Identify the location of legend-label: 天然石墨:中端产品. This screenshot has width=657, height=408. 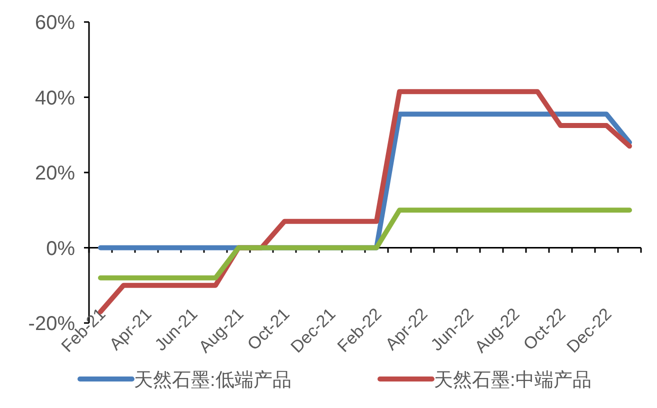
(513, 380).